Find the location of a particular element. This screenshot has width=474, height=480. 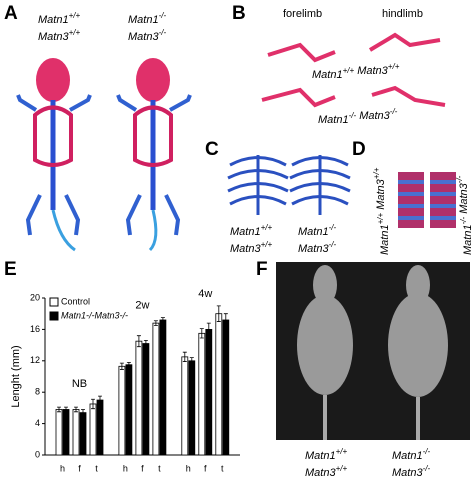

y-axis-label: Lenght (mm) is located at coordinates (16, 376).